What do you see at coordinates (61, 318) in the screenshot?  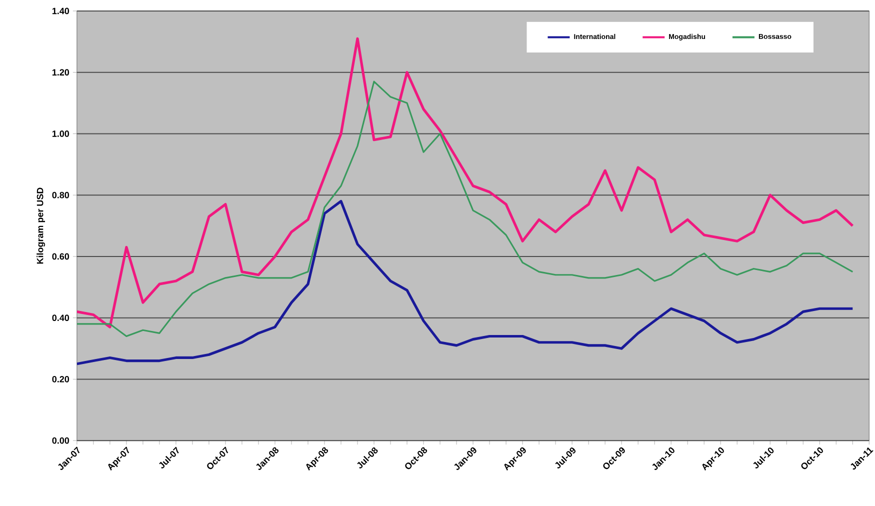 I see `y-tick-label: 0.40` at bounding box center [61, 318].